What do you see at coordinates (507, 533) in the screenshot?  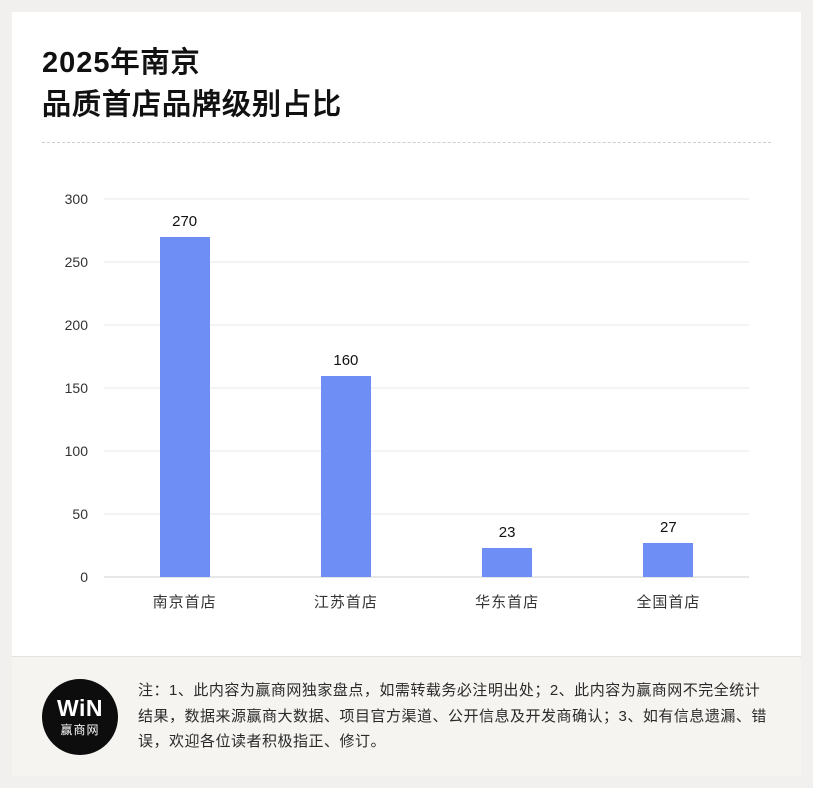 I see `bar-value-label: 23` at bounding box center [507, 533].